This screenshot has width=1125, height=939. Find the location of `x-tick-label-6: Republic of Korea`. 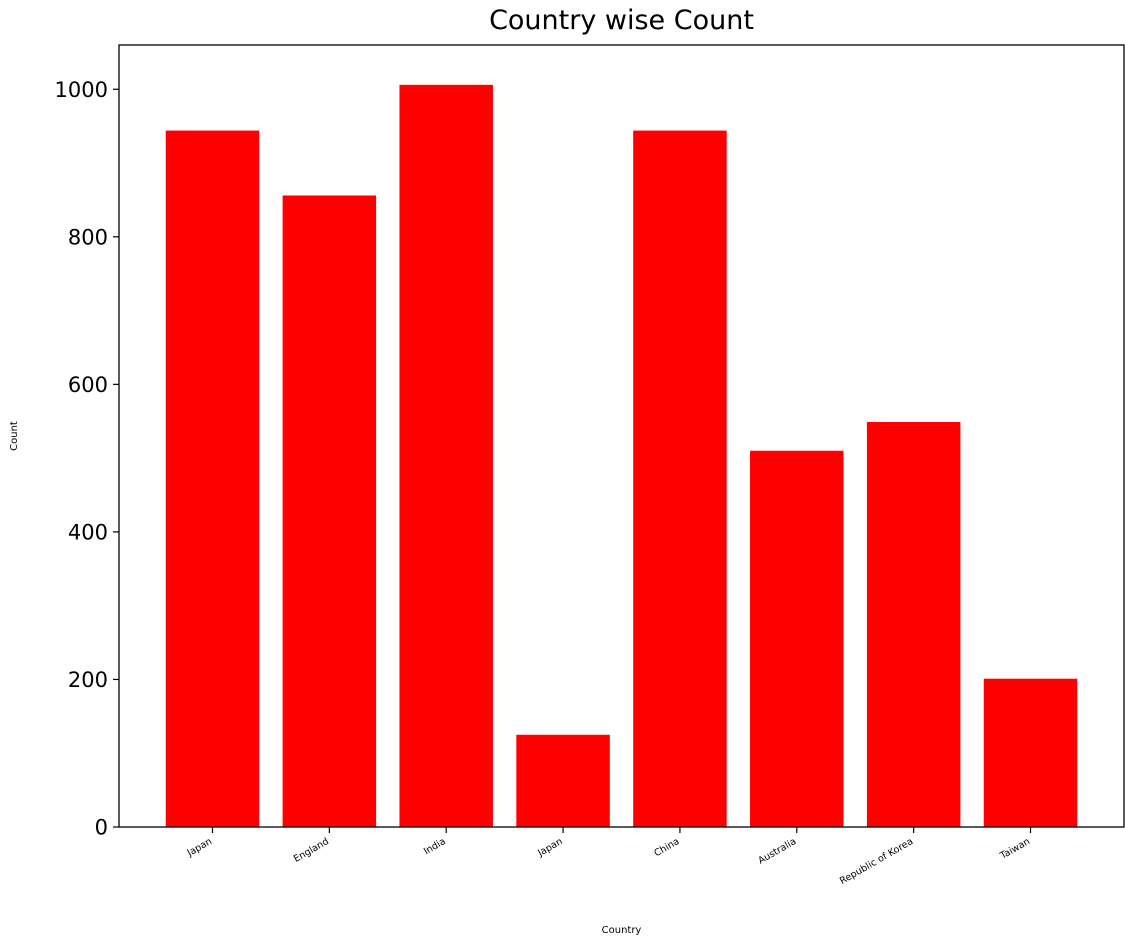

x-tick-label-6: Republic of Korea is located at coordinates (876, 861).